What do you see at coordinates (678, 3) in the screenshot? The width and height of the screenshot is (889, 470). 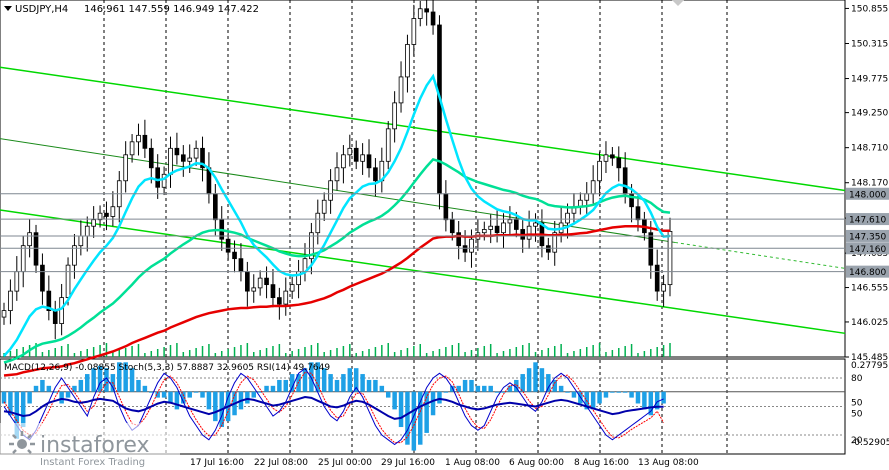 I see `shift-marker-icon` at bounding box center [678, 3].